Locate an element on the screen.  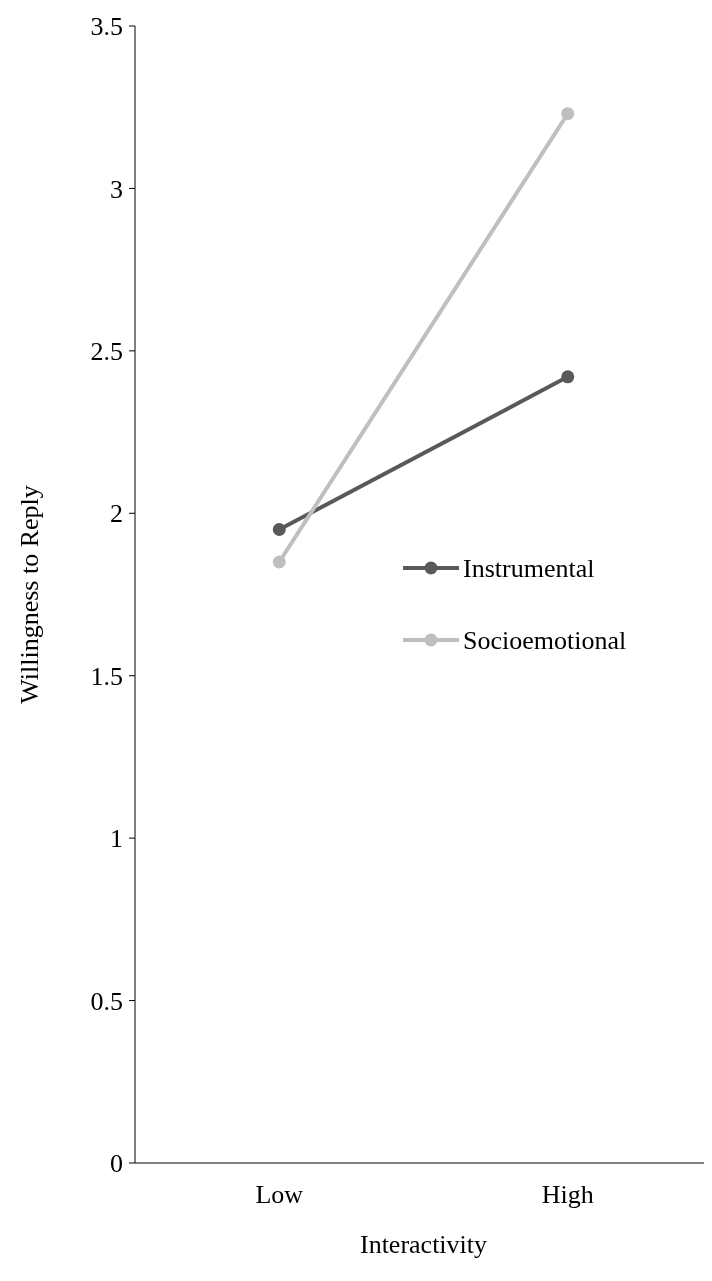
y-tick-label: 2 is located at coordinates (116, 514).